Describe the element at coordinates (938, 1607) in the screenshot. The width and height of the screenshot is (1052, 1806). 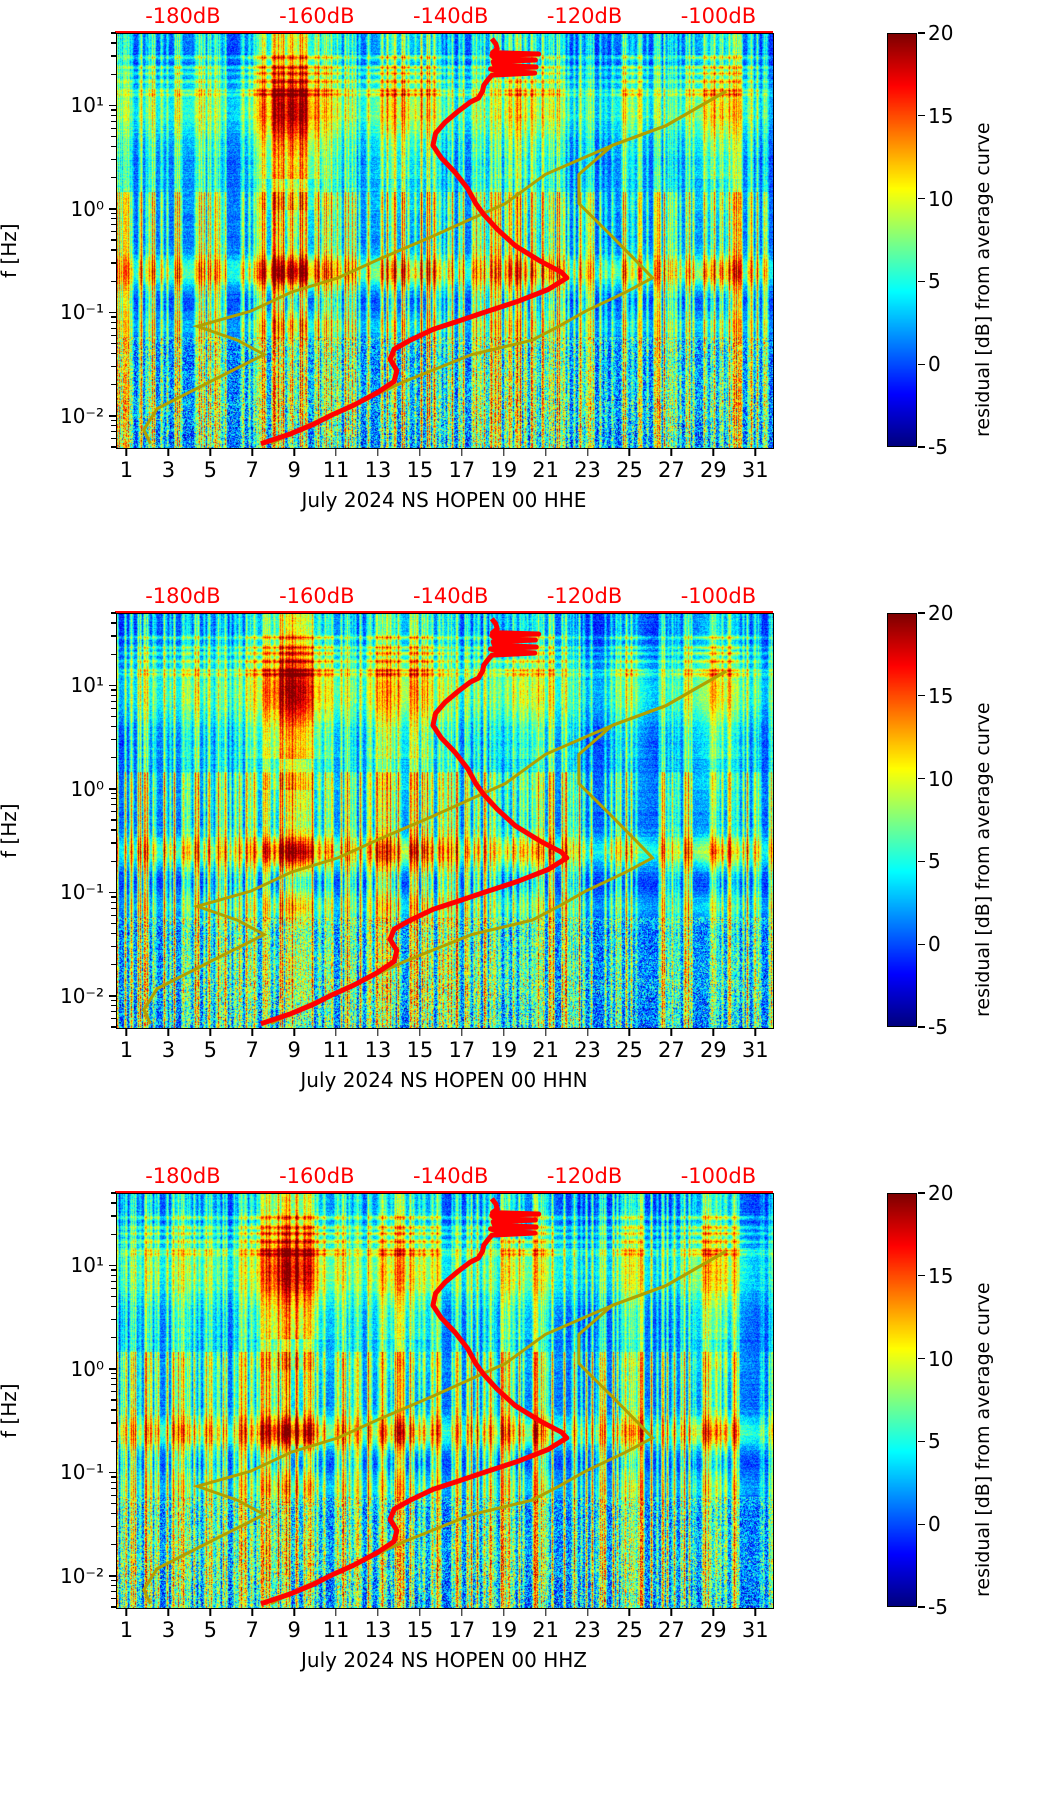
I see `colorbar-tick-label: -5` at that location.